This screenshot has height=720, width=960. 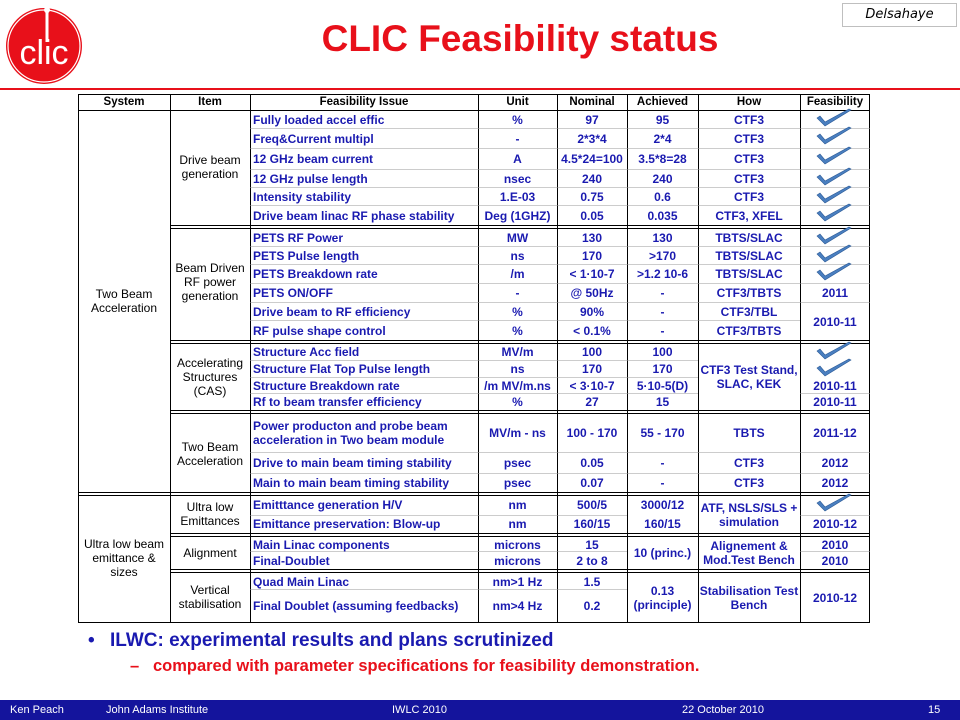 I want to click on row-22-issue: Final-Doublet, so click(x=291, y=561).